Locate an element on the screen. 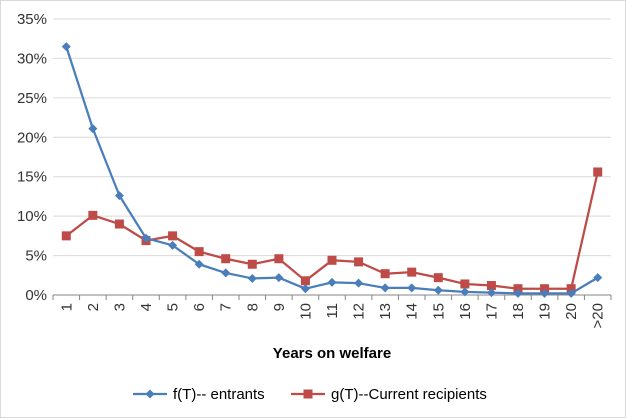  legend-item: f(T)-- entrants is located at coordinates (199, 394).